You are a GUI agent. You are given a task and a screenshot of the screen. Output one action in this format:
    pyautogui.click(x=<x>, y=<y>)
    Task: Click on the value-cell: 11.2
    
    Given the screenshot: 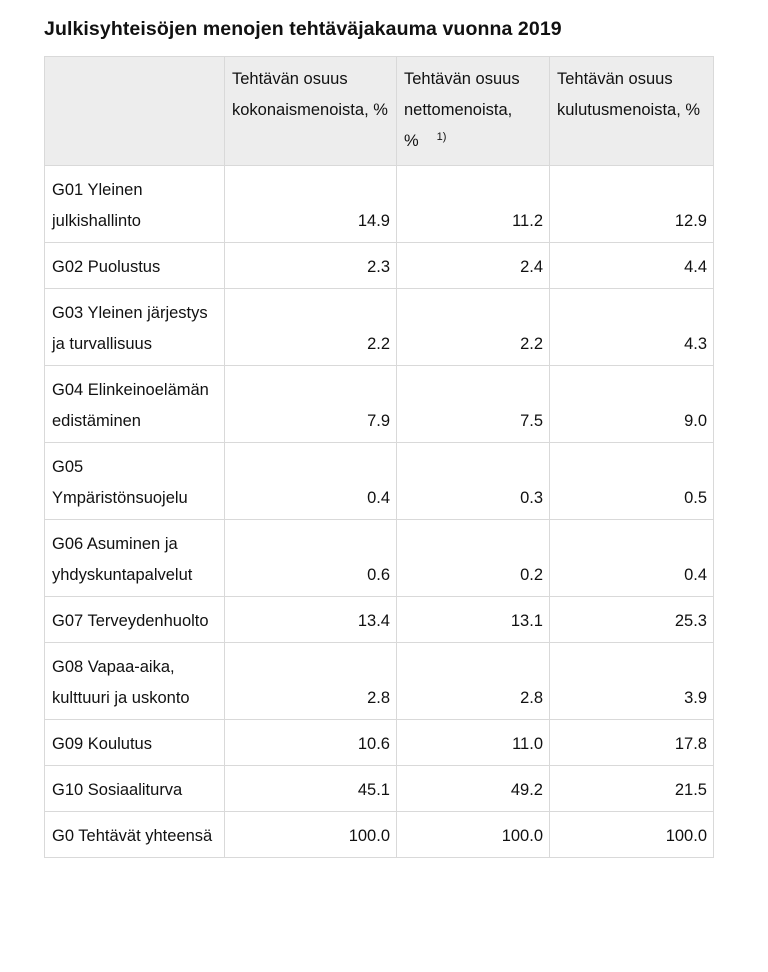 What is the action you would take?
    pyautogui.click(x=473, y=204)
    